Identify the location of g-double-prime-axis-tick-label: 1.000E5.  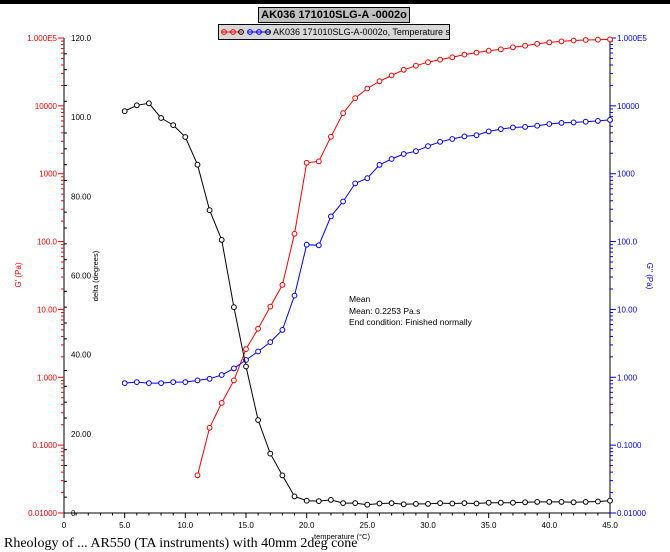
(632, 38).